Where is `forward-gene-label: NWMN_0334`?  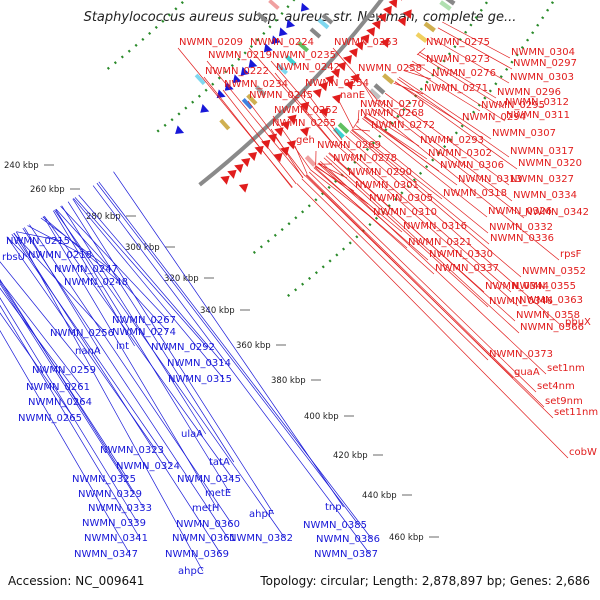
forward-gene-label: NWMN_0334 is located at coordinates (545, 195).